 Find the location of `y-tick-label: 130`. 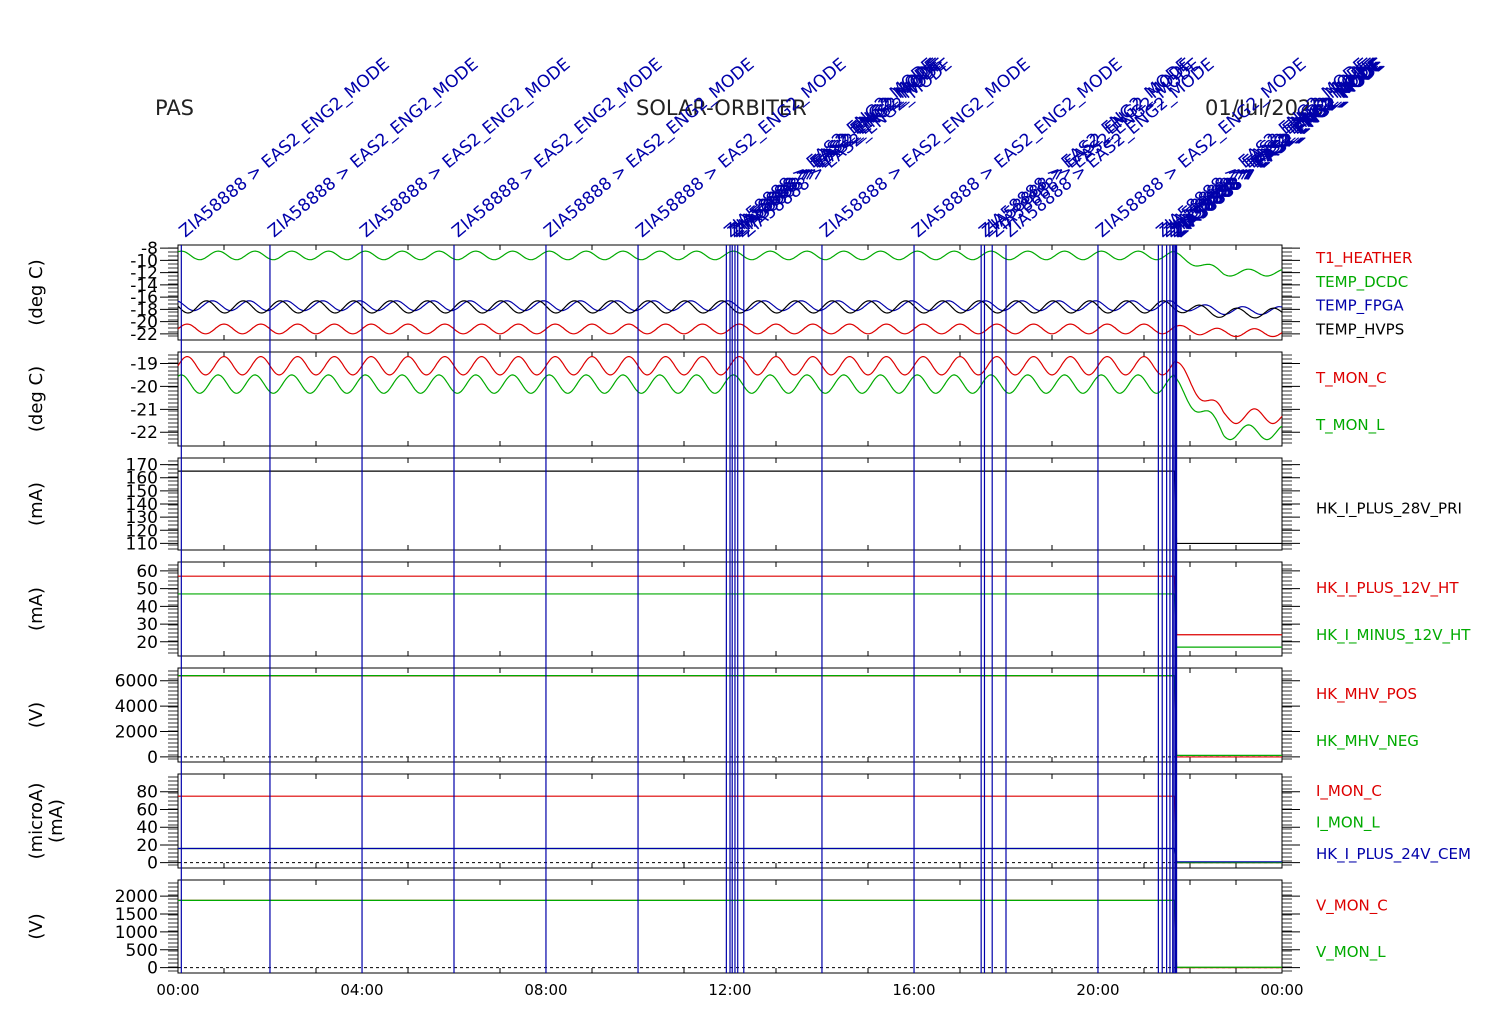

y-tick-label: 130 is located at coordinates (142, 518).